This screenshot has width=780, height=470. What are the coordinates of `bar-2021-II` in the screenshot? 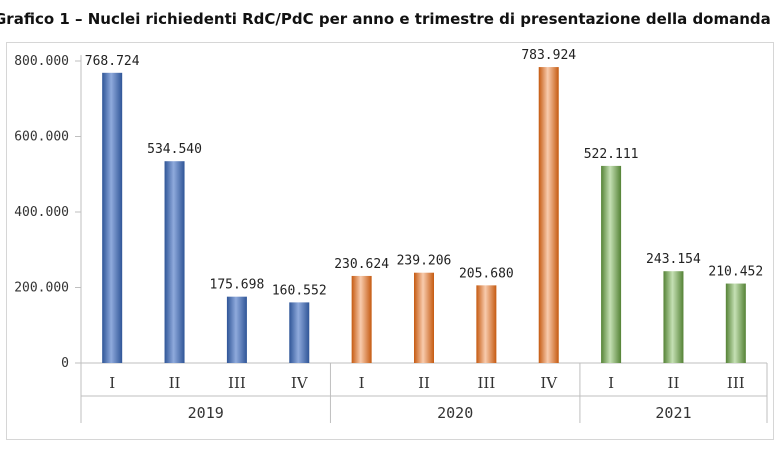 It's located at (673, 317).